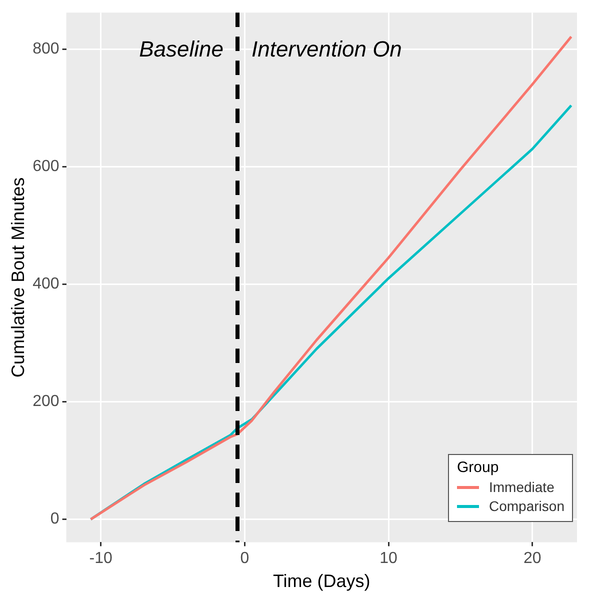 The image size is (591, 601). Describe the element at coordinates (46, 284) in the screenshot. I see `y-tick-label: 400` at that location.